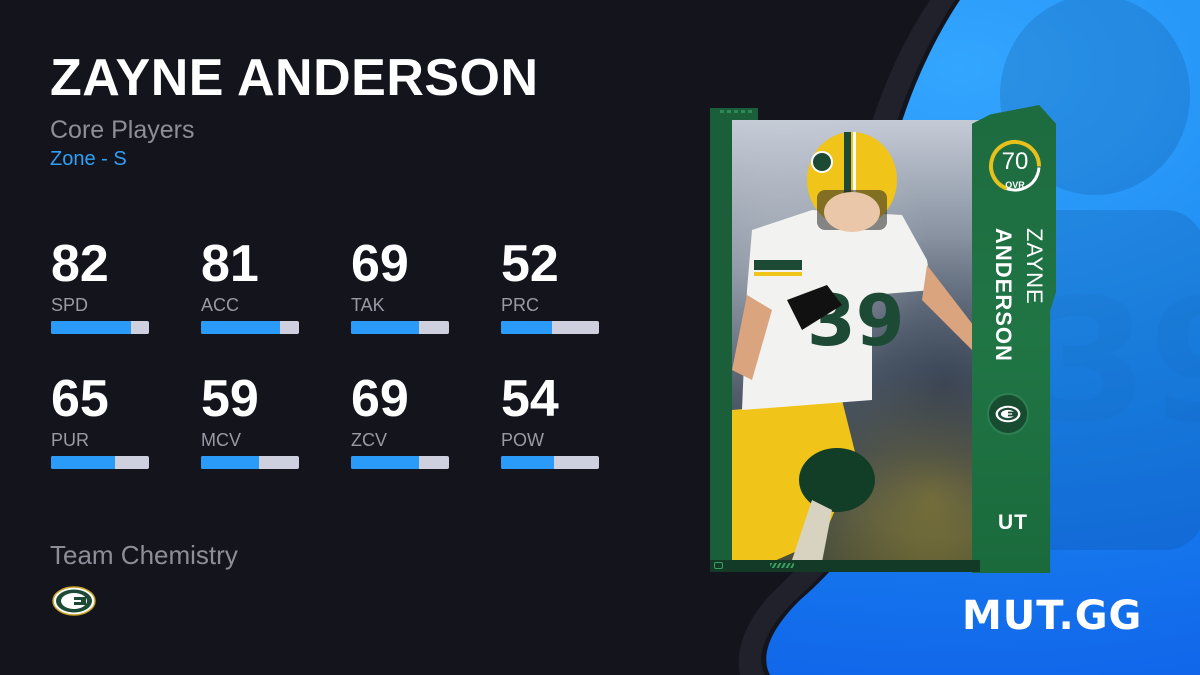  Describe the element at coordinates (845, 566) in the screenshot. I see `card-frame-bottom` at that location.